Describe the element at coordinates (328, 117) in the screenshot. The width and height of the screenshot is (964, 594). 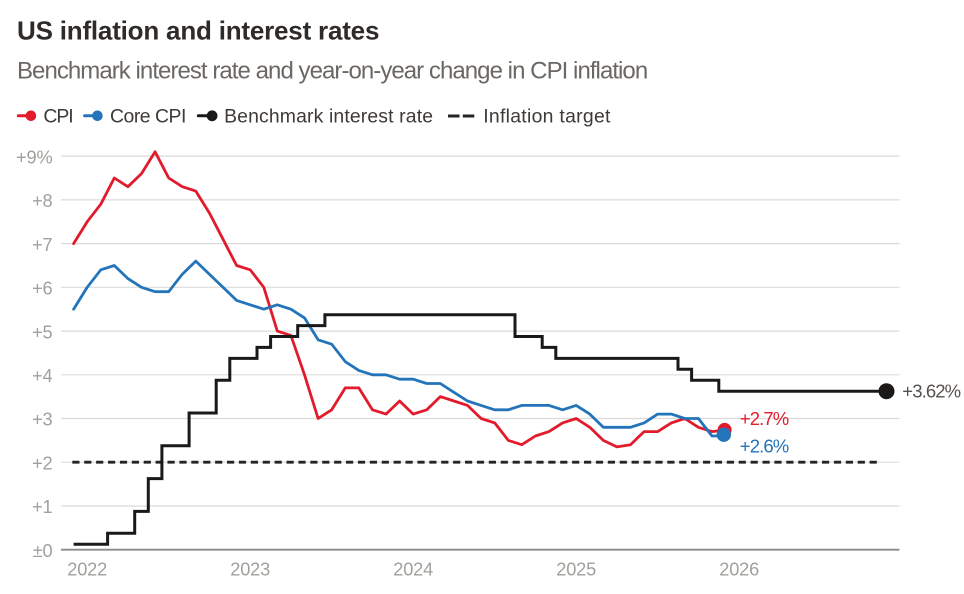
I see `svg-text: Benchmark interest rate` at that location.